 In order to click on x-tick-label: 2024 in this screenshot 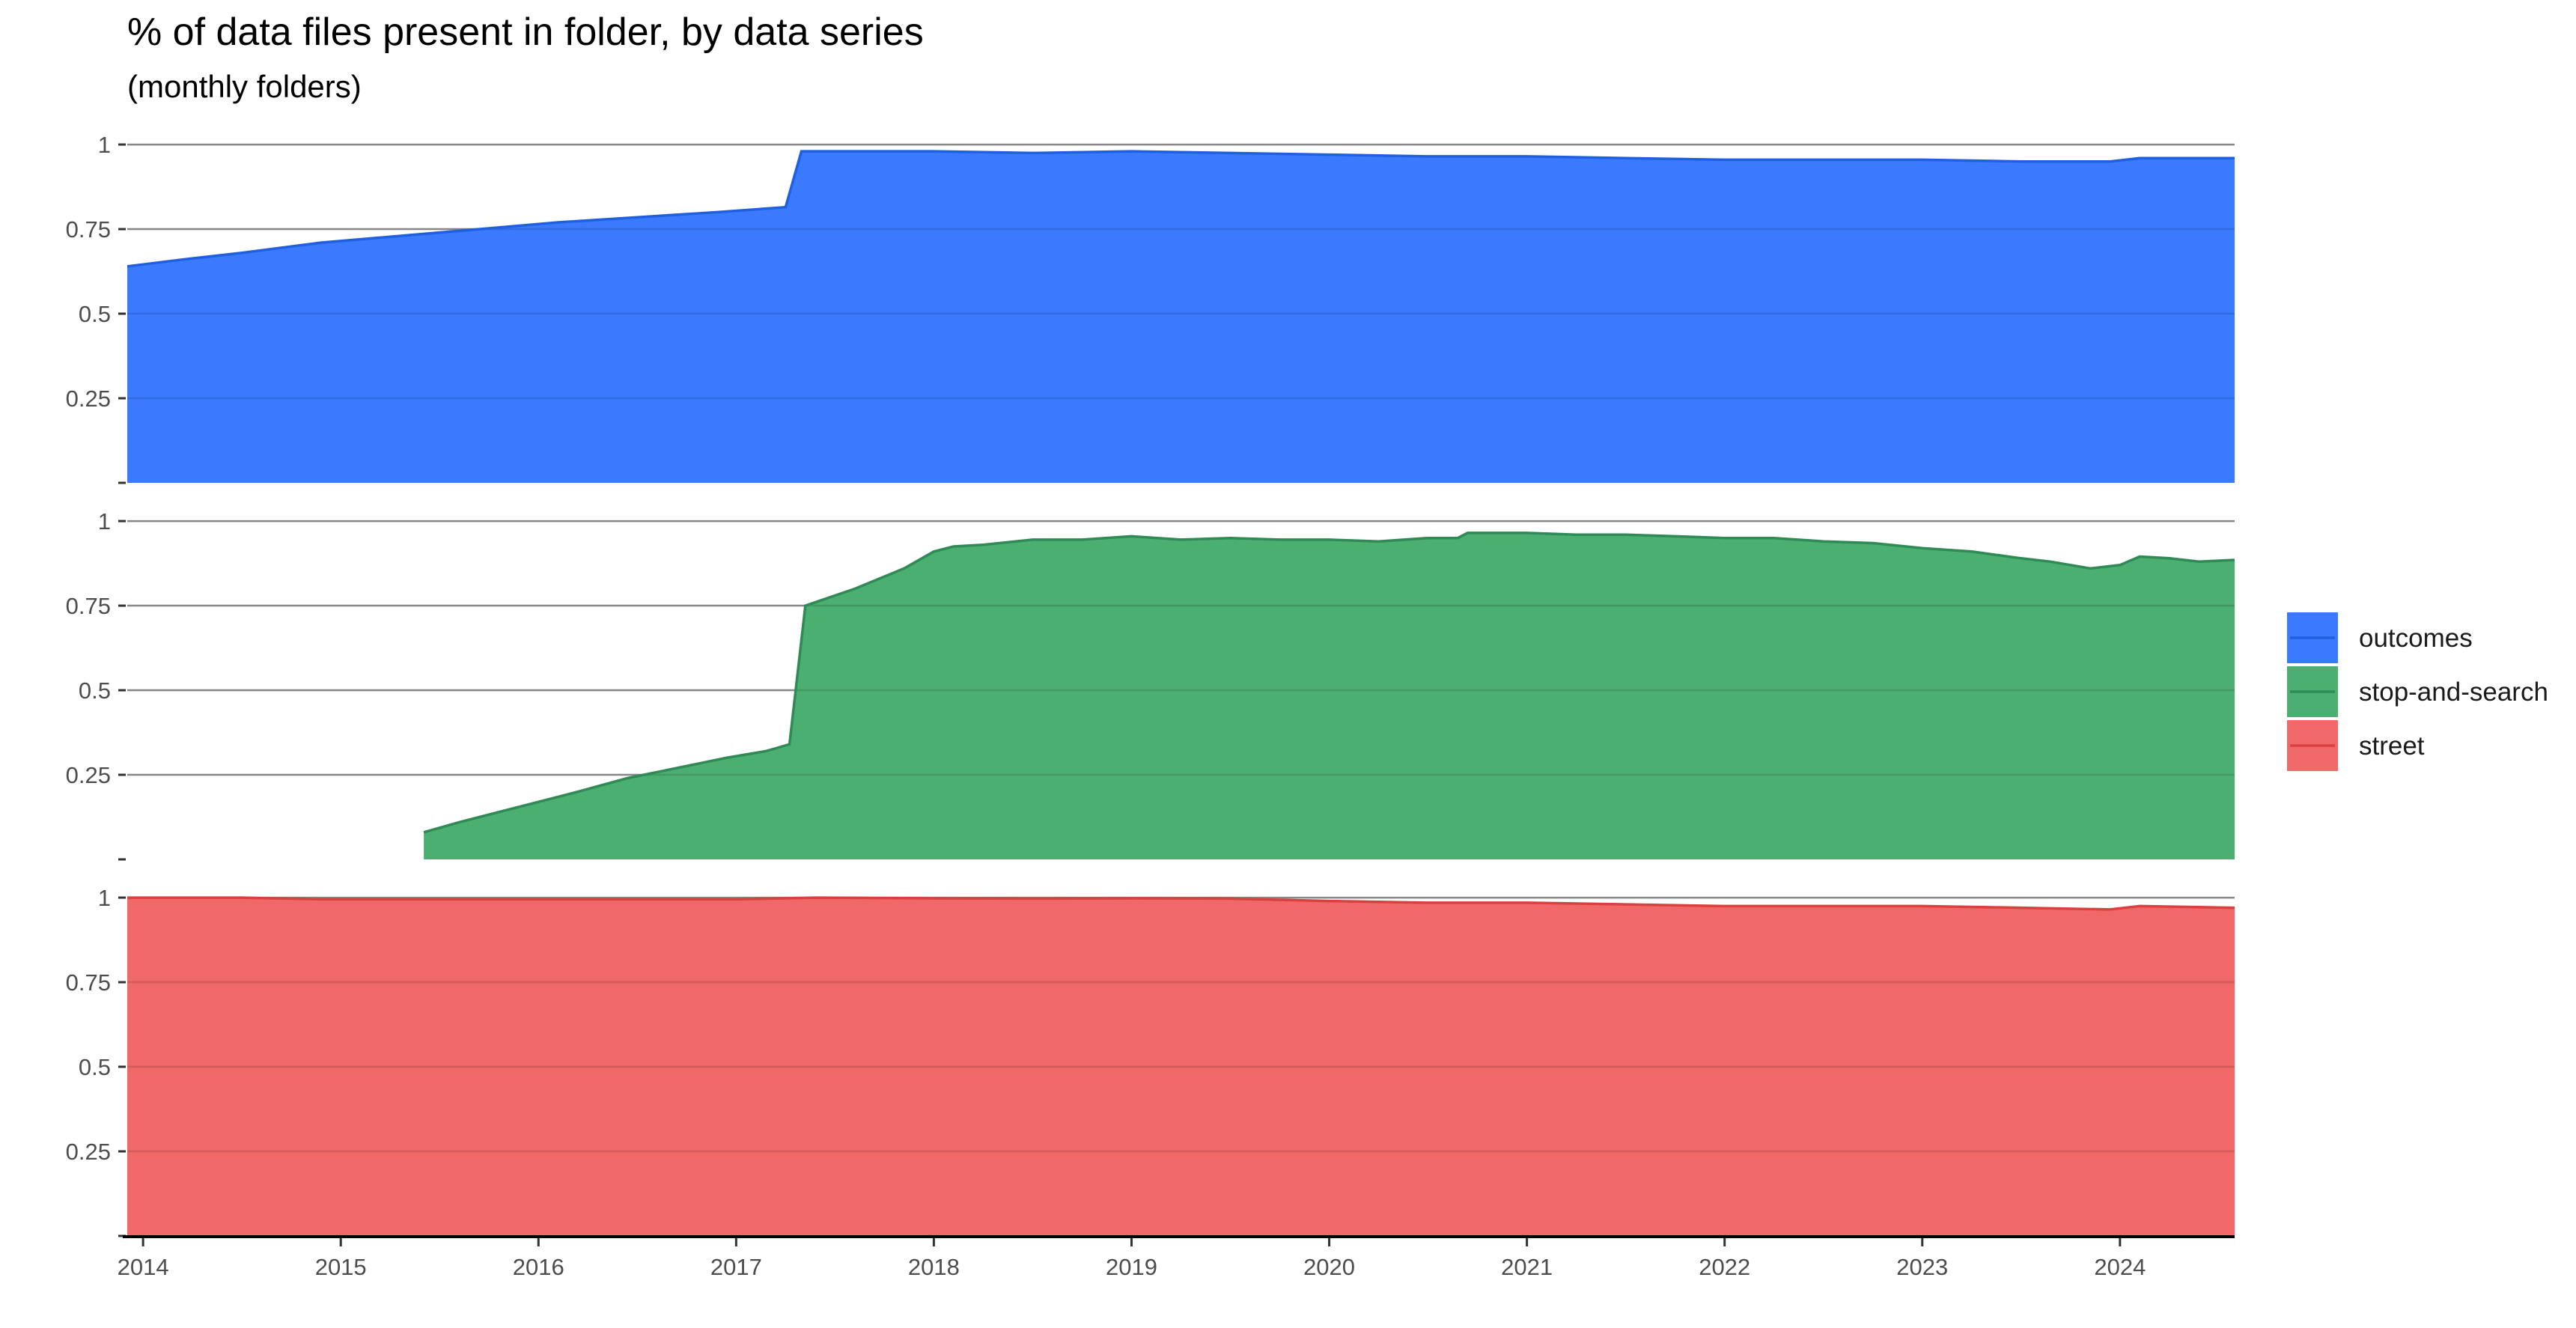, I will do `click(2120, 1267)`.